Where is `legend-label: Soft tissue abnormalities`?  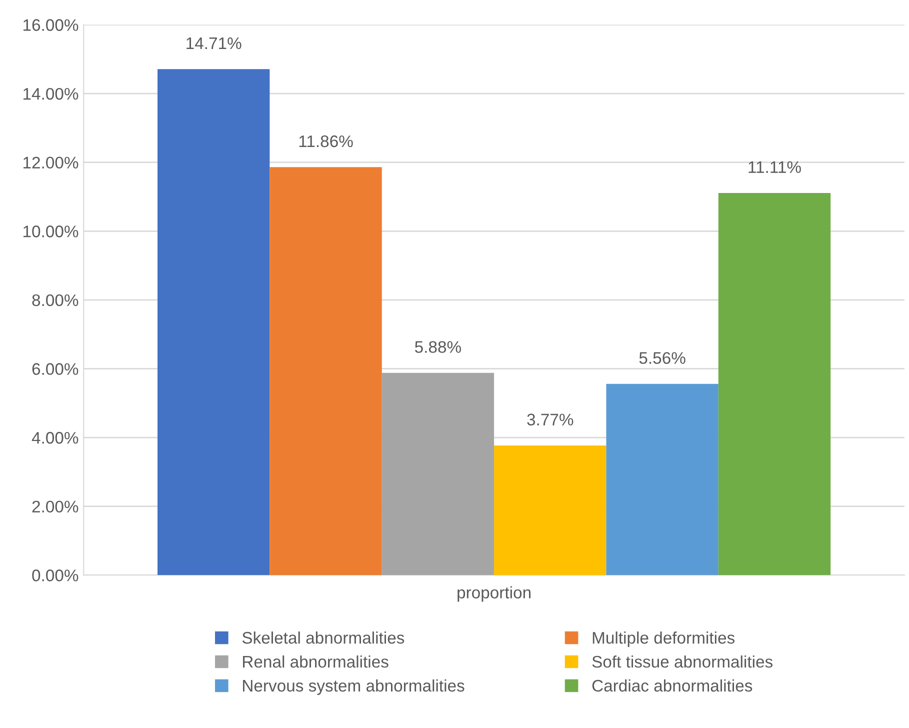 legend-label: Soft tissue abnormalities is located at coordinates (682, 661).